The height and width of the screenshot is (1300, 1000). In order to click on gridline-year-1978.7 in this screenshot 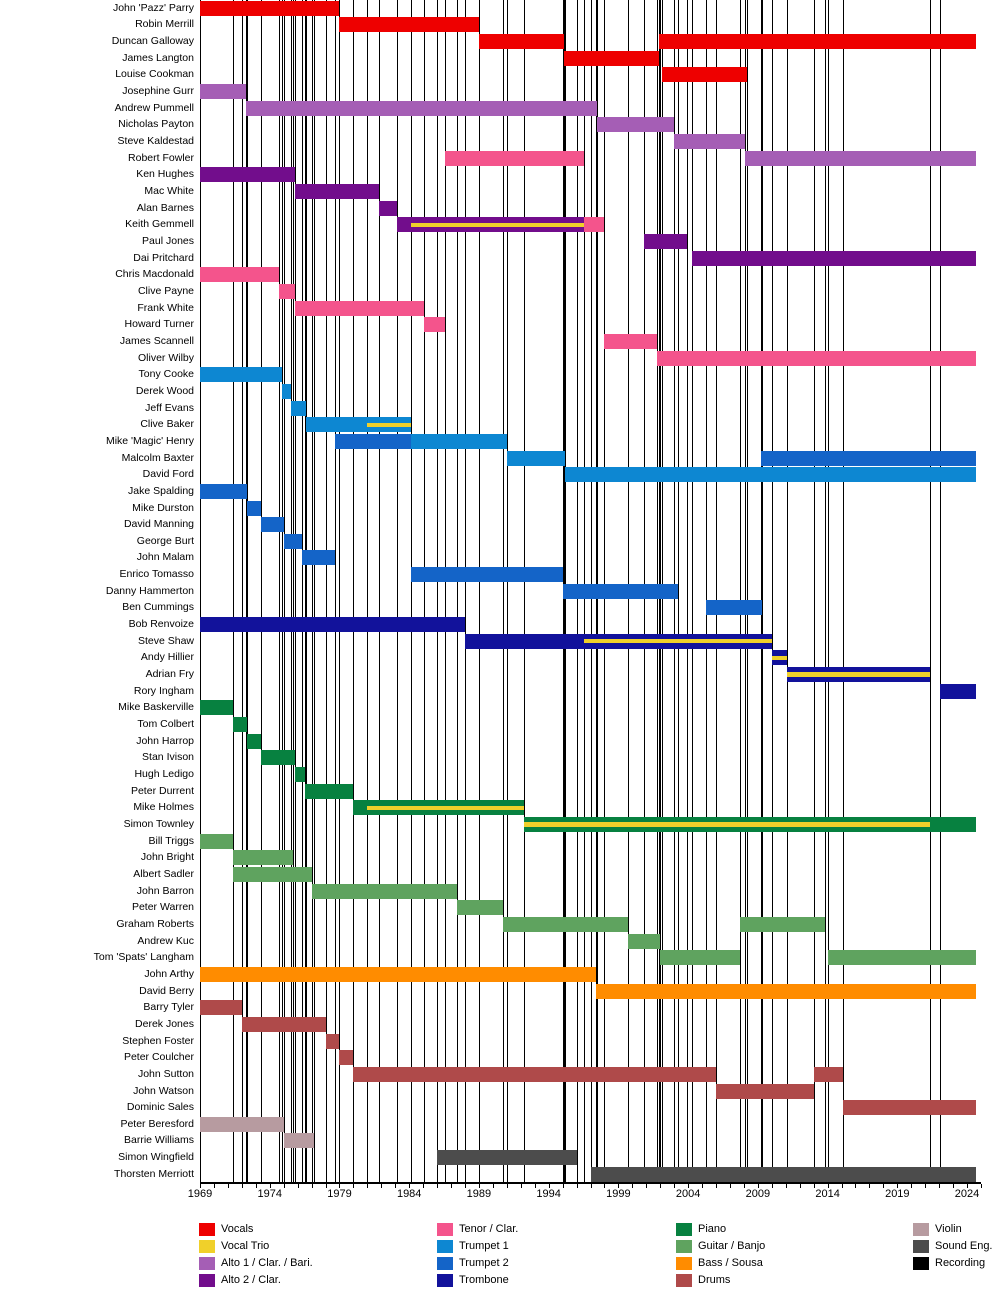, I will do `click(336, 591)`.